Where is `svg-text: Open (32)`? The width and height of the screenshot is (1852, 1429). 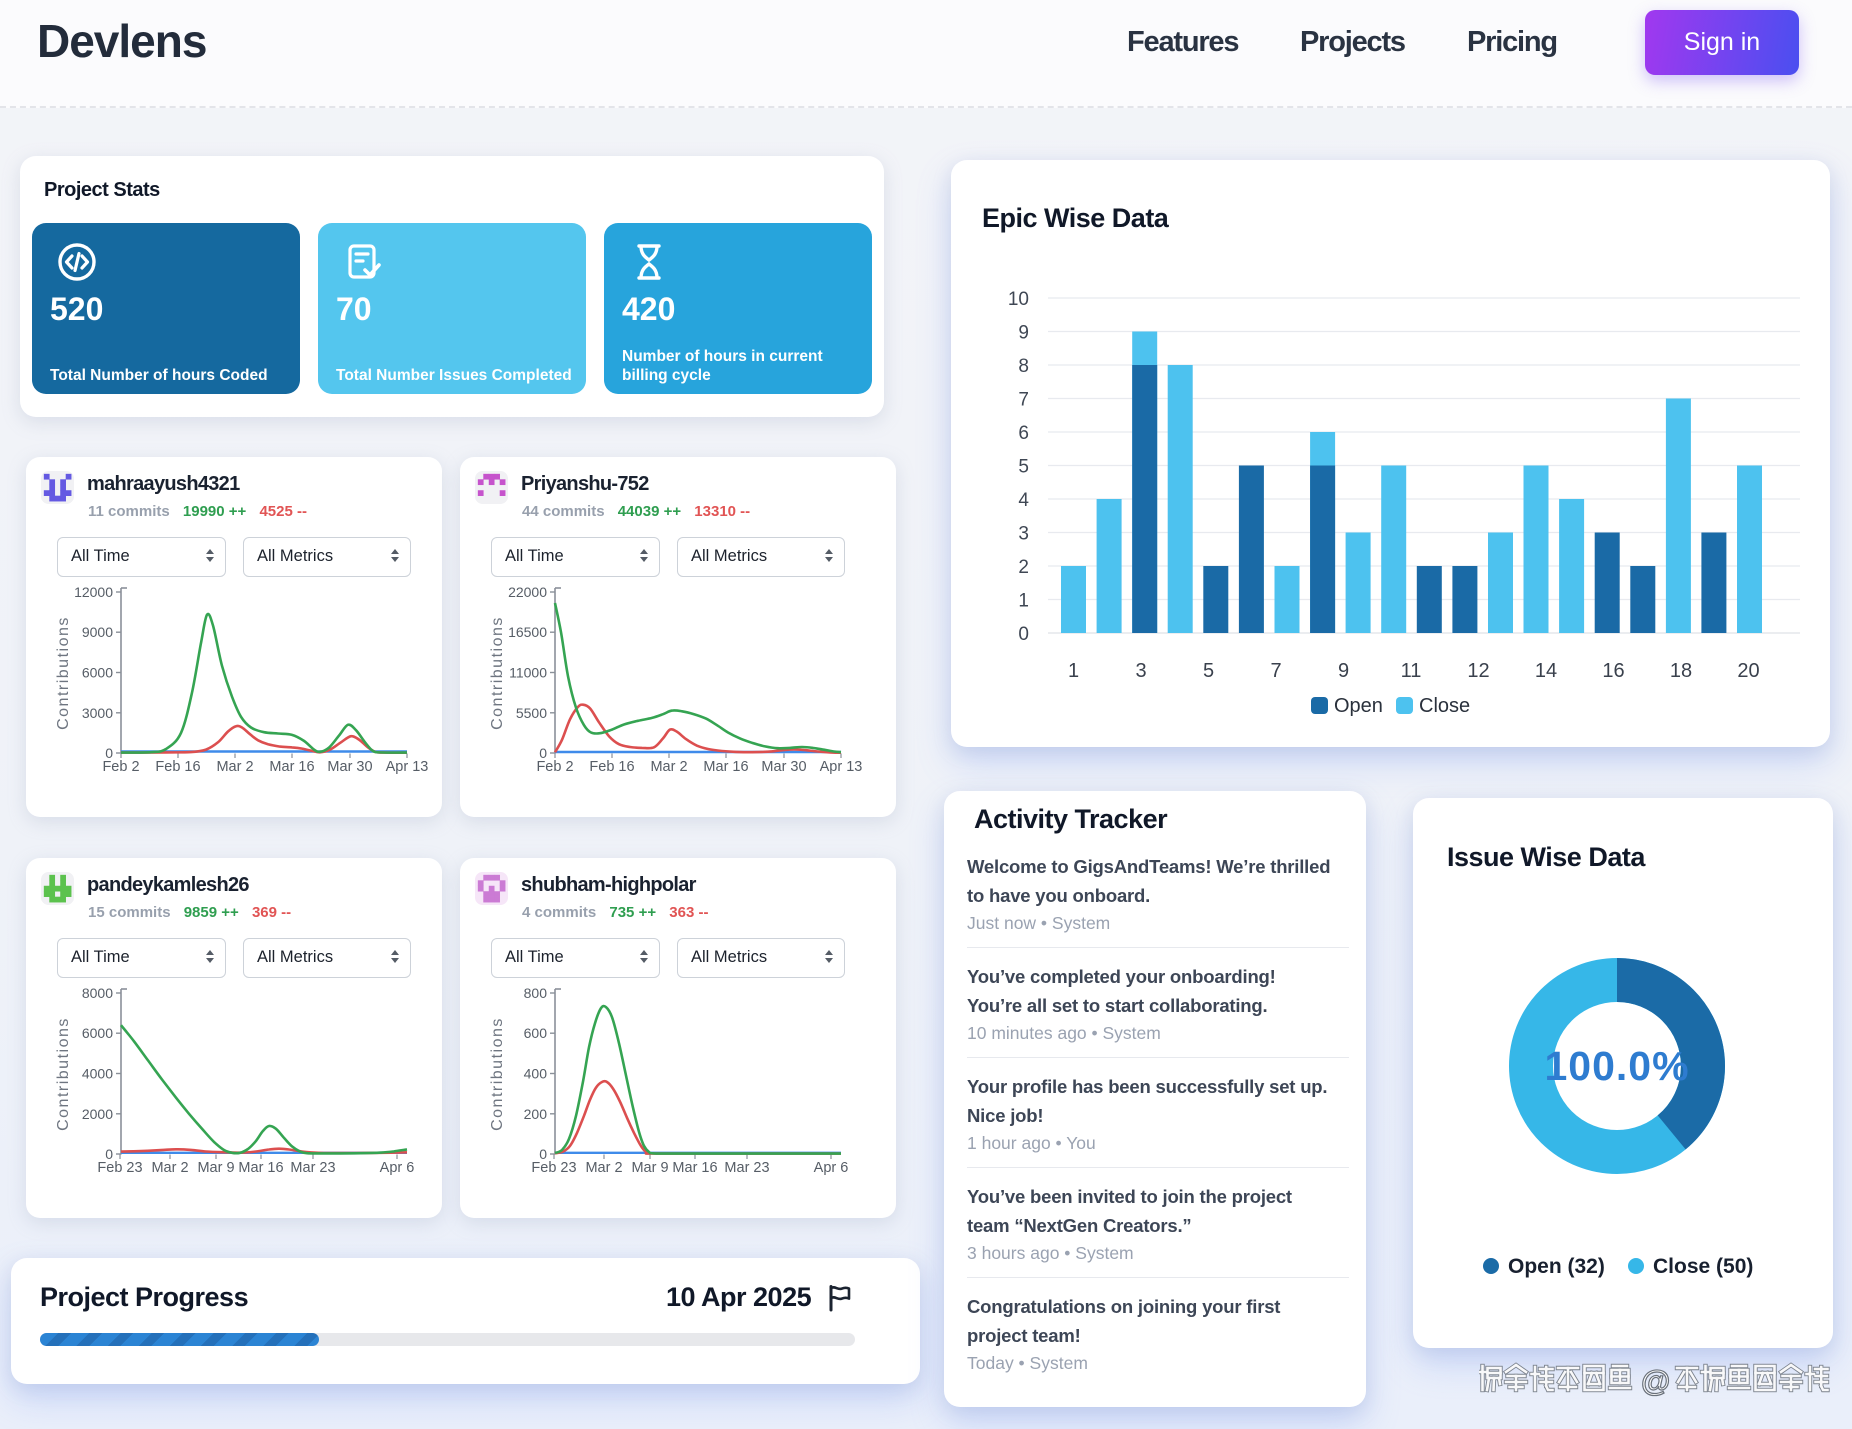
svg-text: Open (32) is located at coordinates (1556, 1266).